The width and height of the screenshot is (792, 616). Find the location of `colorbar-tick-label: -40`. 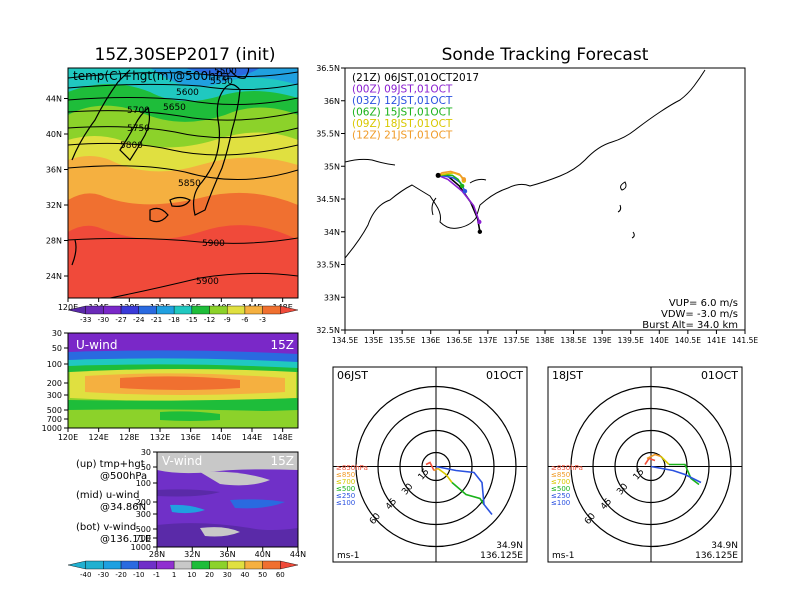

colorbar-tick-label: -40 is located at coordinates (85, 575).